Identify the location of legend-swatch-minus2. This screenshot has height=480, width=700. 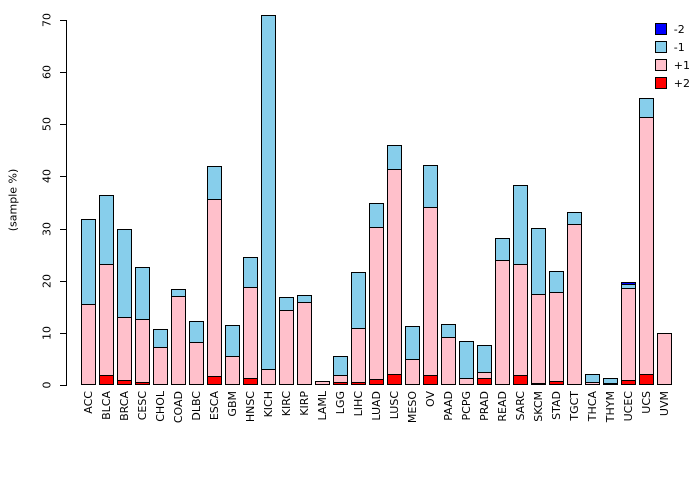
(660, 29).